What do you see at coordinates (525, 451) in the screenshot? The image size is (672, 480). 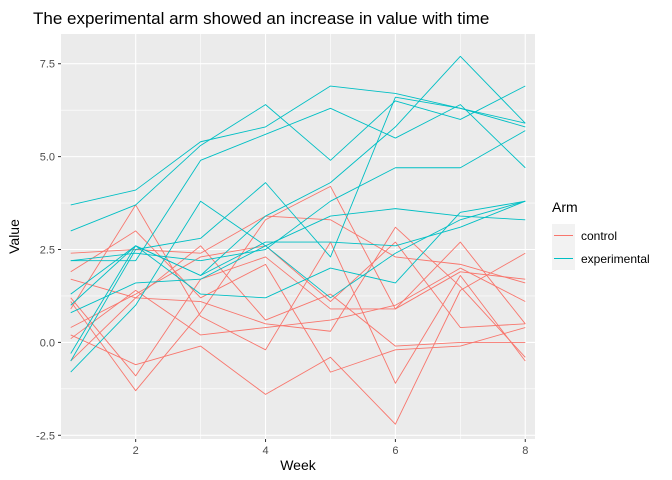 I see `x-tick-label: 8` at bounding box center [525, 451].